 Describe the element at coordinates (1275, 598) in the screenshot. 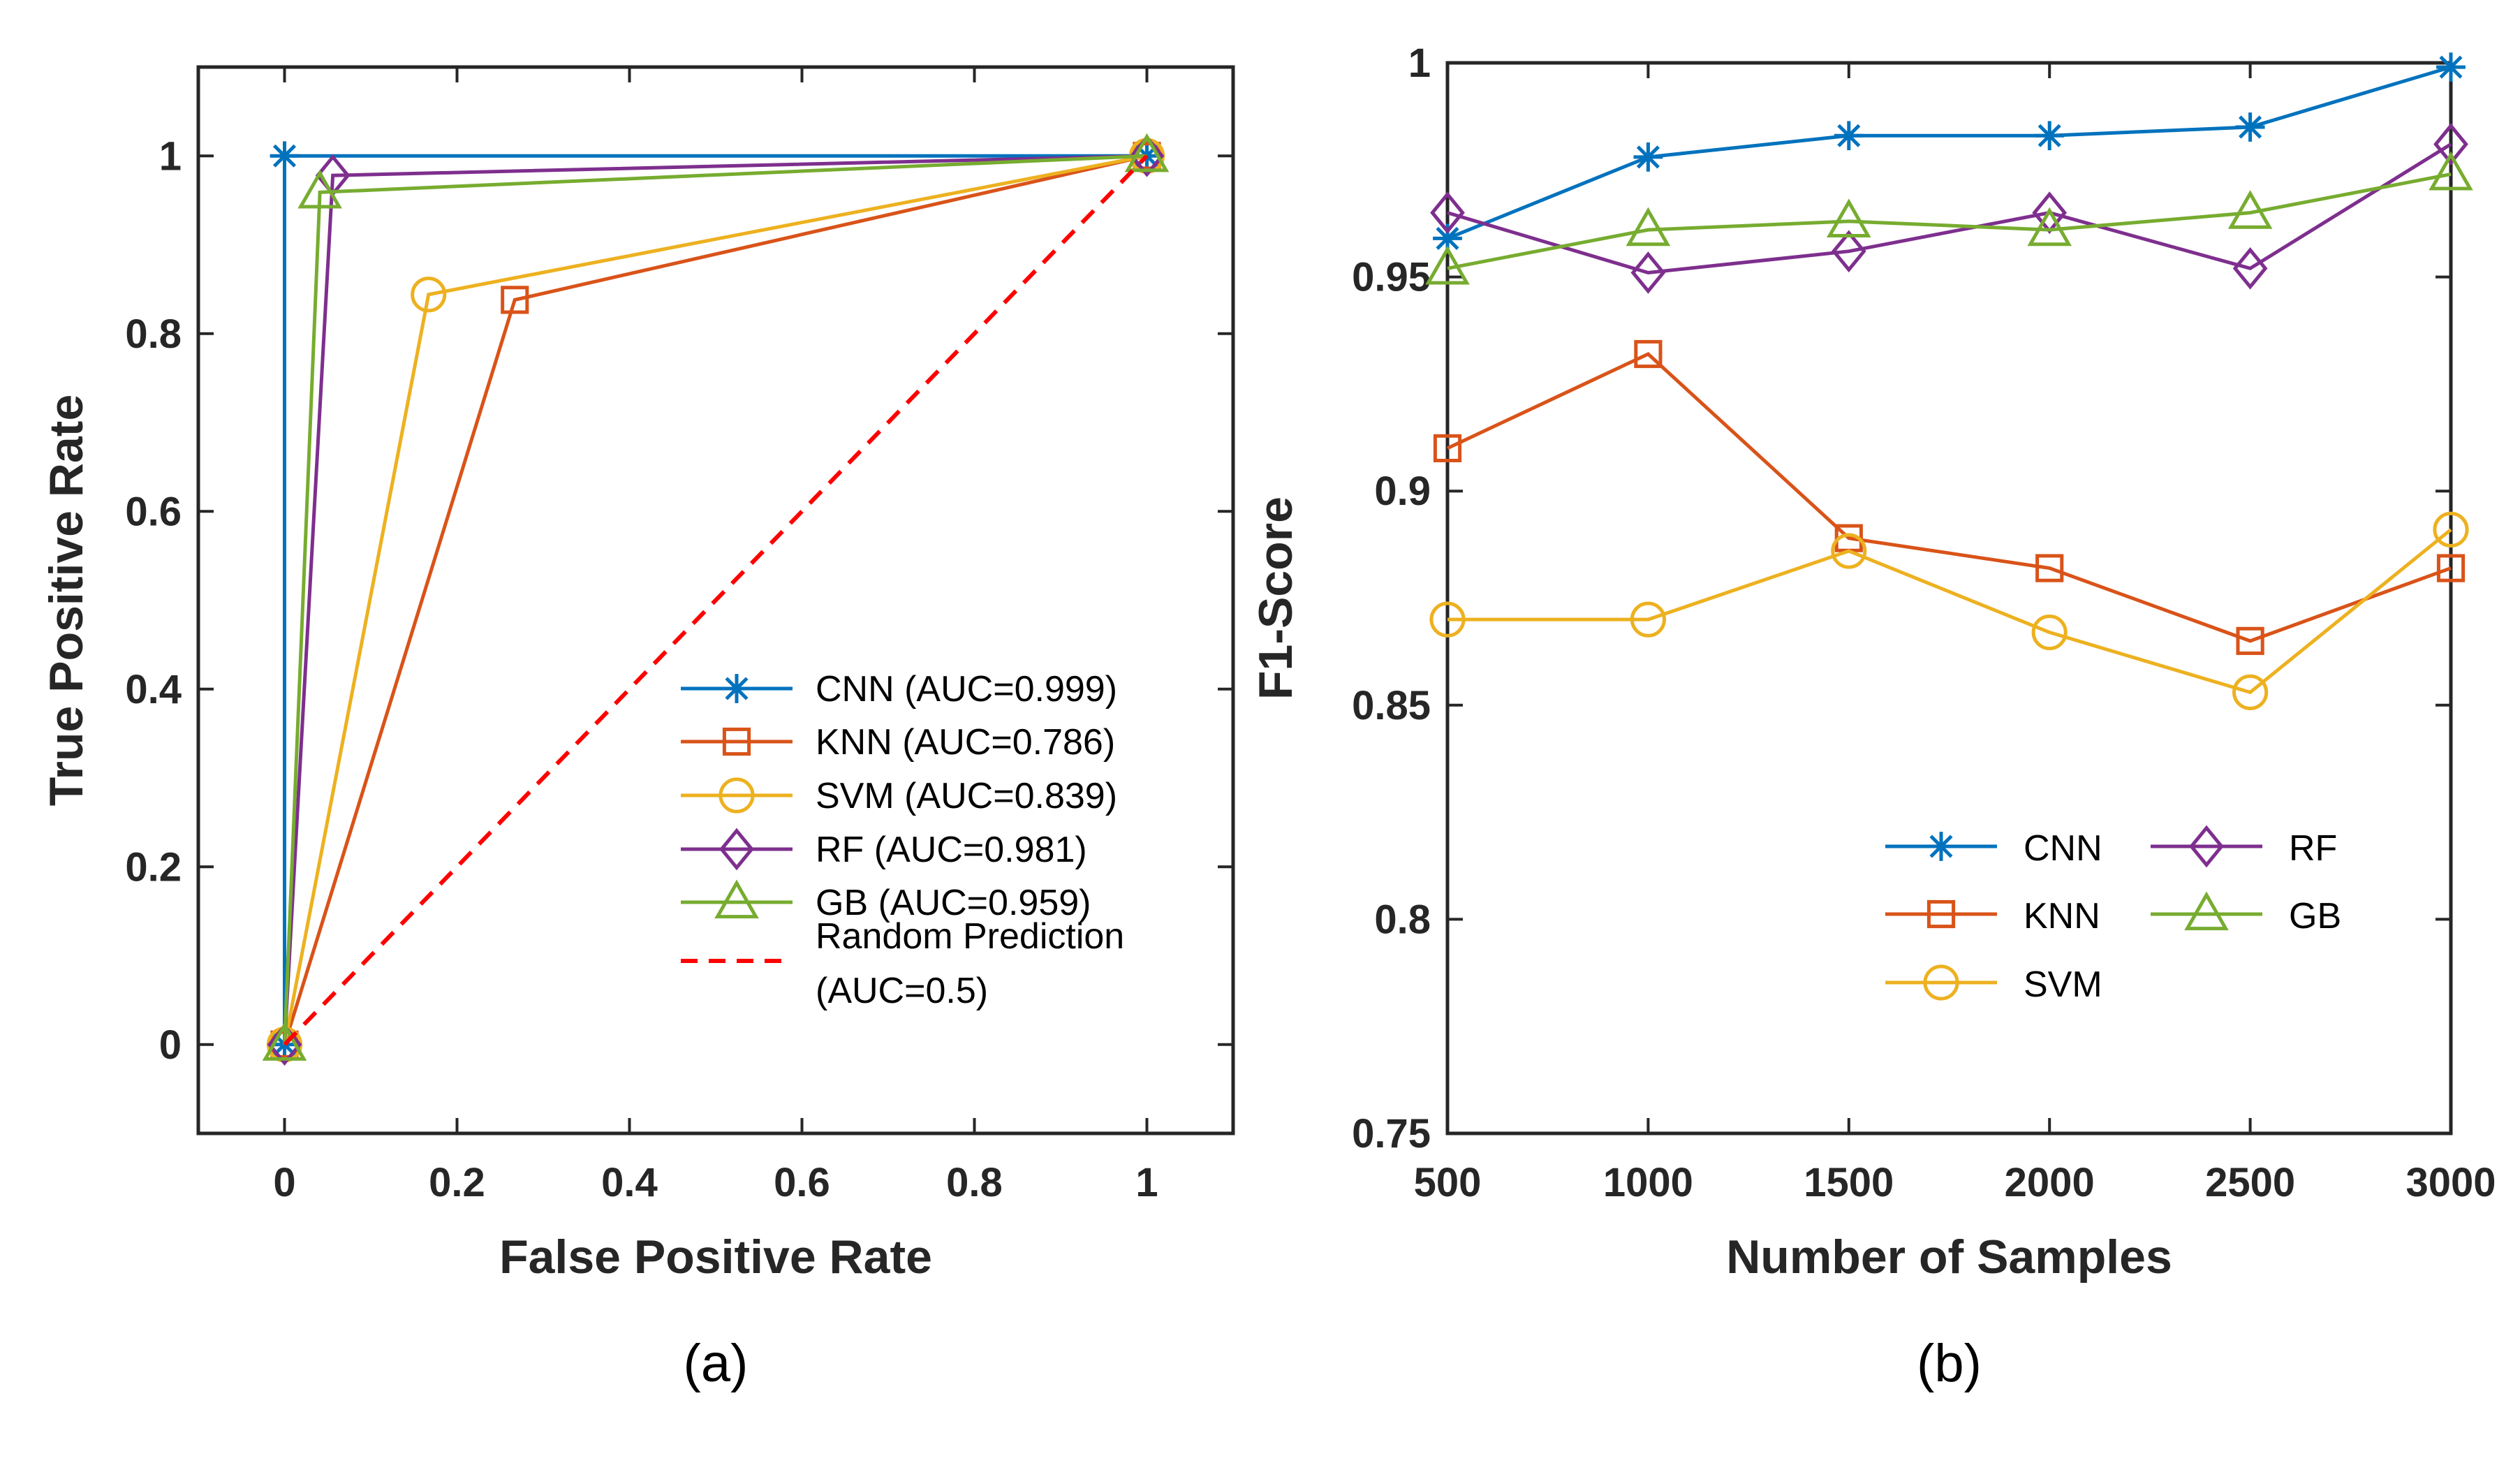

I see `y-axis-label: F1-Score` at that location.